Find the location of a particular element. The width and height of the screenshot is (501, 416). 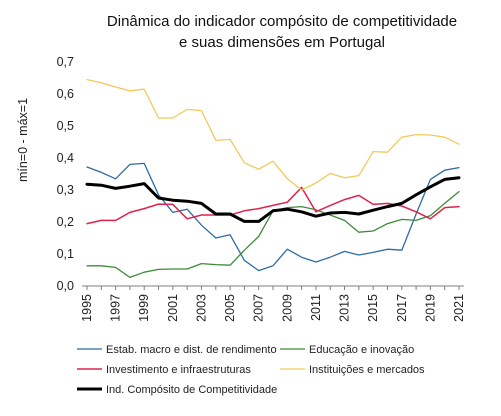

y-tick-label: 0,7 is located at coordinates (65, 62).